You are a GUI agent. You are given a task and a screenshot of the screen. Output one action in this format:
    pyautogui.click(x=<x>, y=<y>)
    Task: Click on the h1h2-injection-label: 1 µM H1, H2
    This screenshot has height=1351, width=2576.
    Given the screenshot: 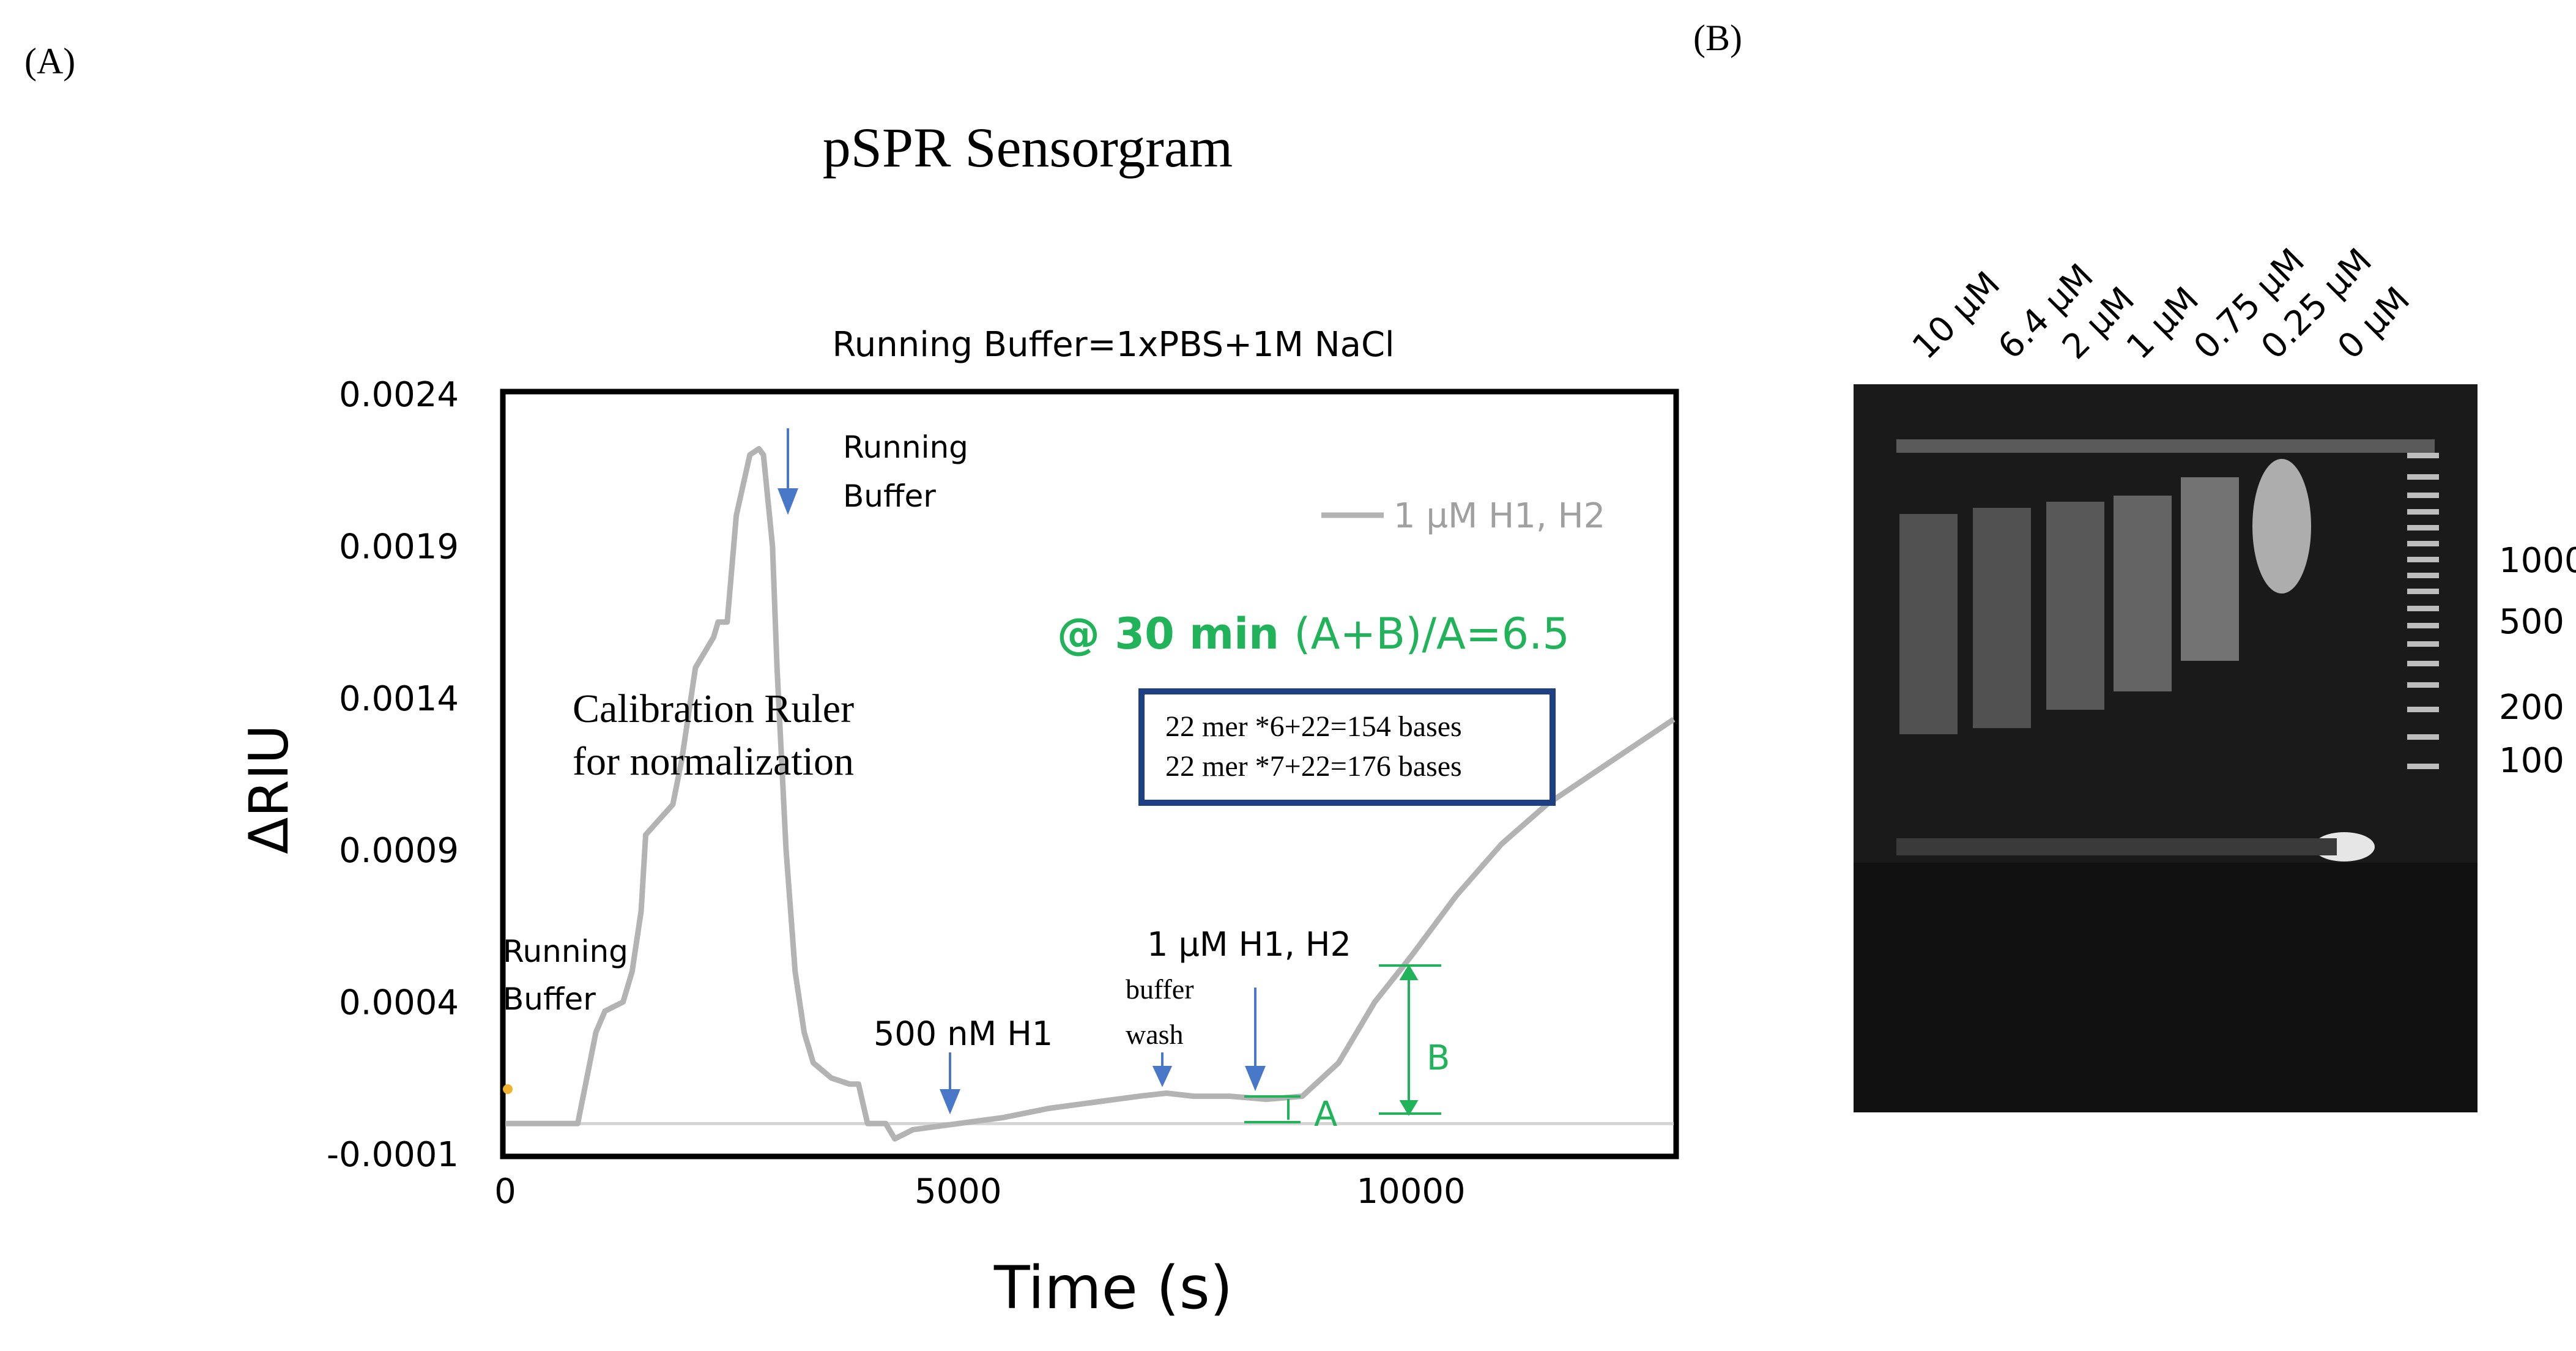 What is the action you would take?
    pyautogui.click(x=1249, y=944)
    